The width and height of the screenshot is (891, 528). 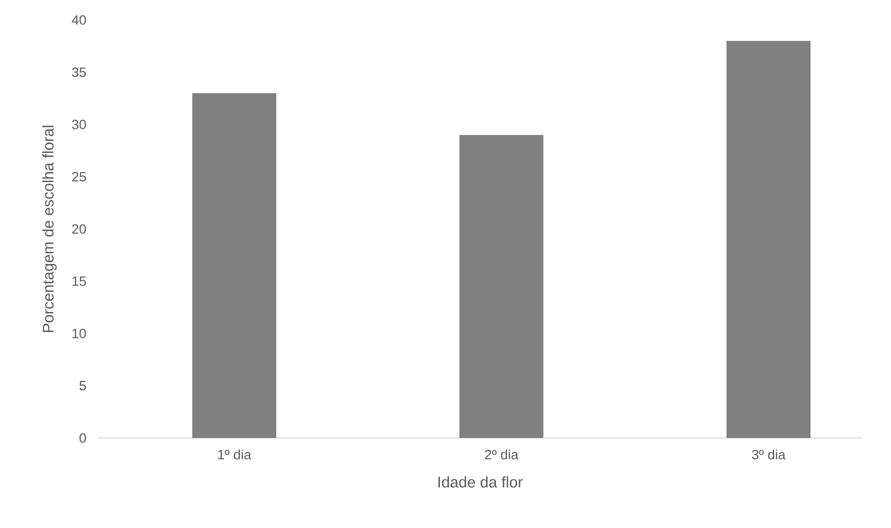 What do you see at coordinates (79, 177) in the screenshot?
I see `y-tick-label: 25` at bounding box center [79, 177].